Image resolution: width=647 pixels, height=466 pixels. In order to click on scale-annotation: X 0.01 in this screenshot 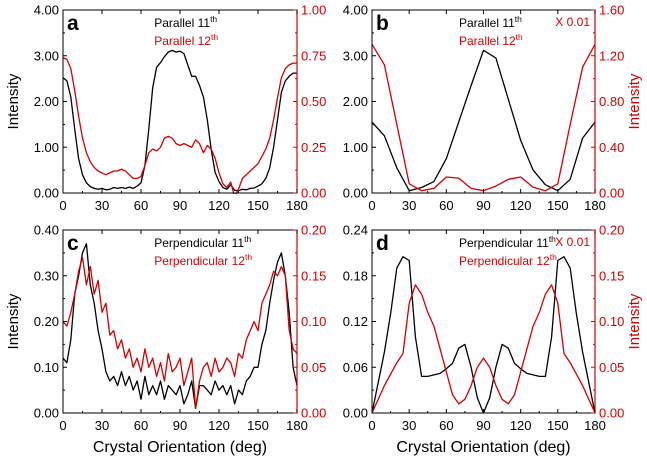, I will do `click(572, 242)`.